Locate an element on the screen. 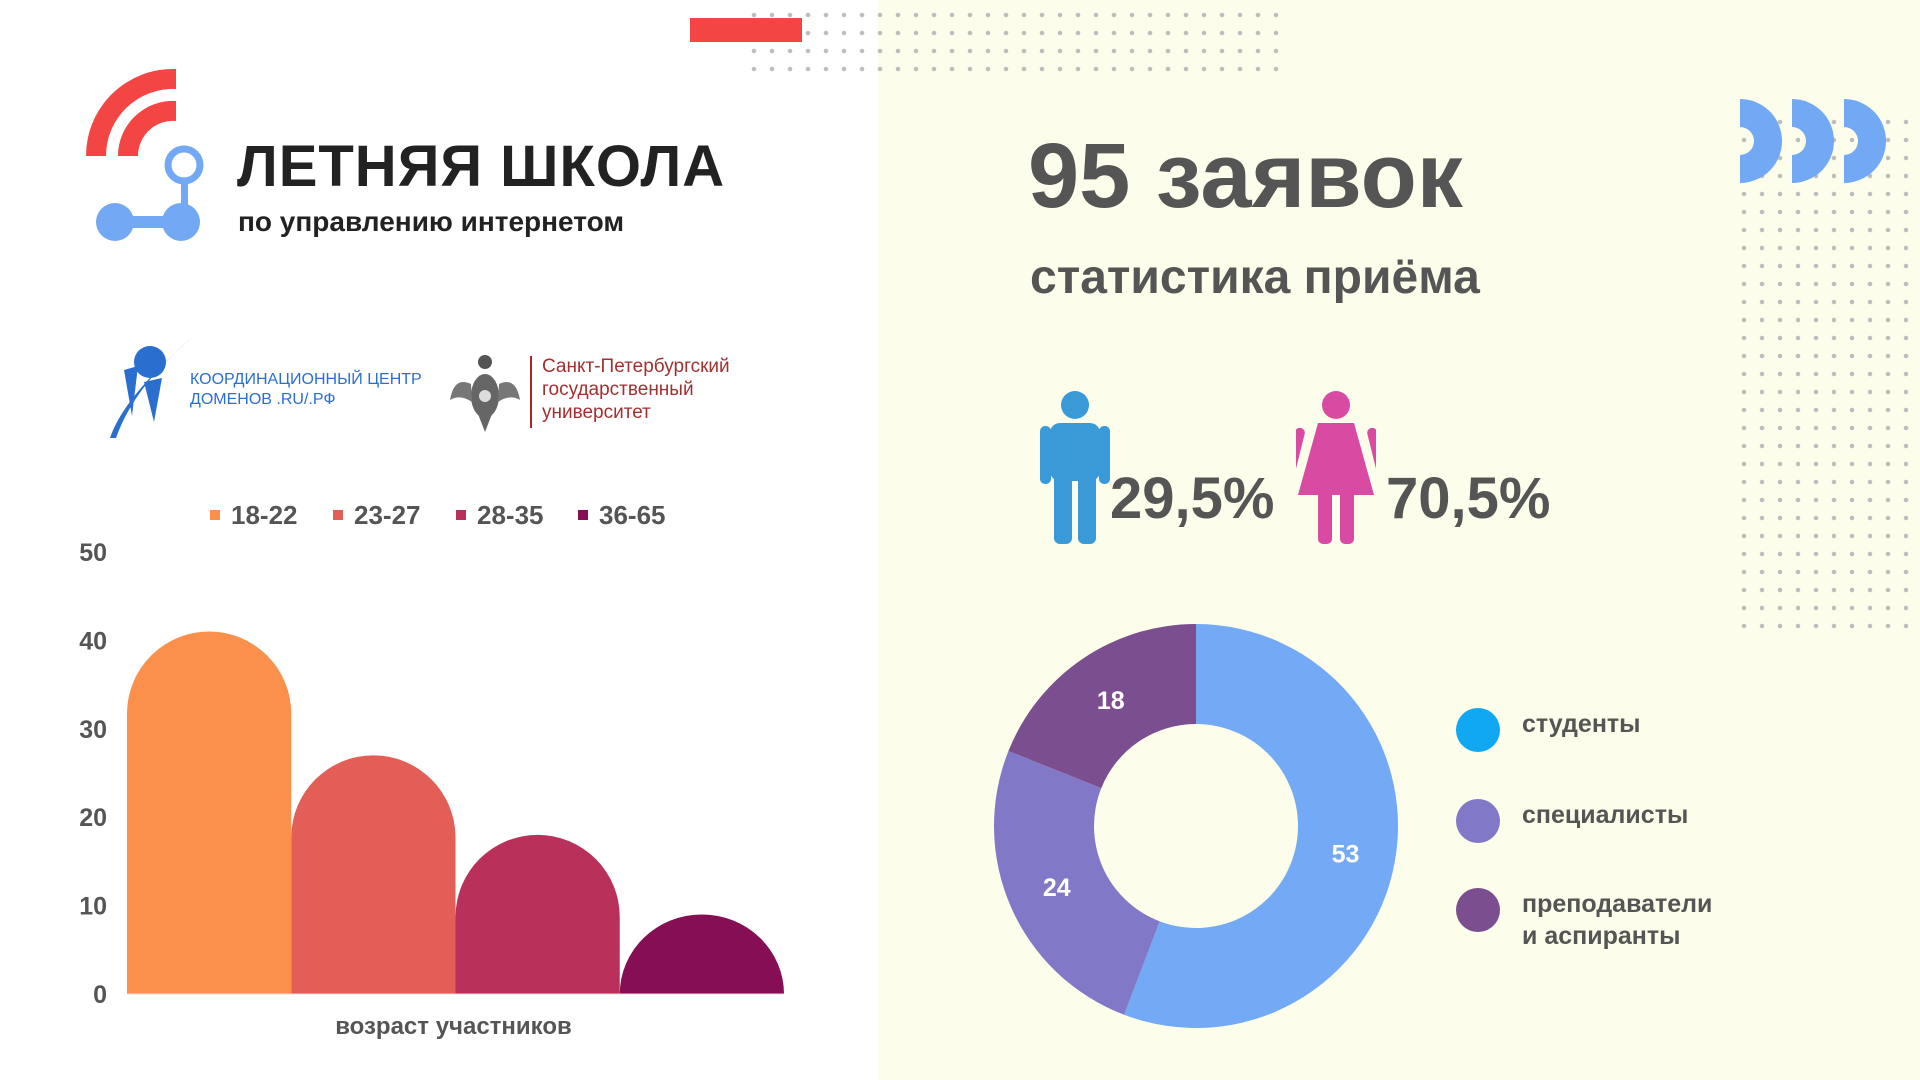  male-person-icon is located at coordinates (1075, 467).